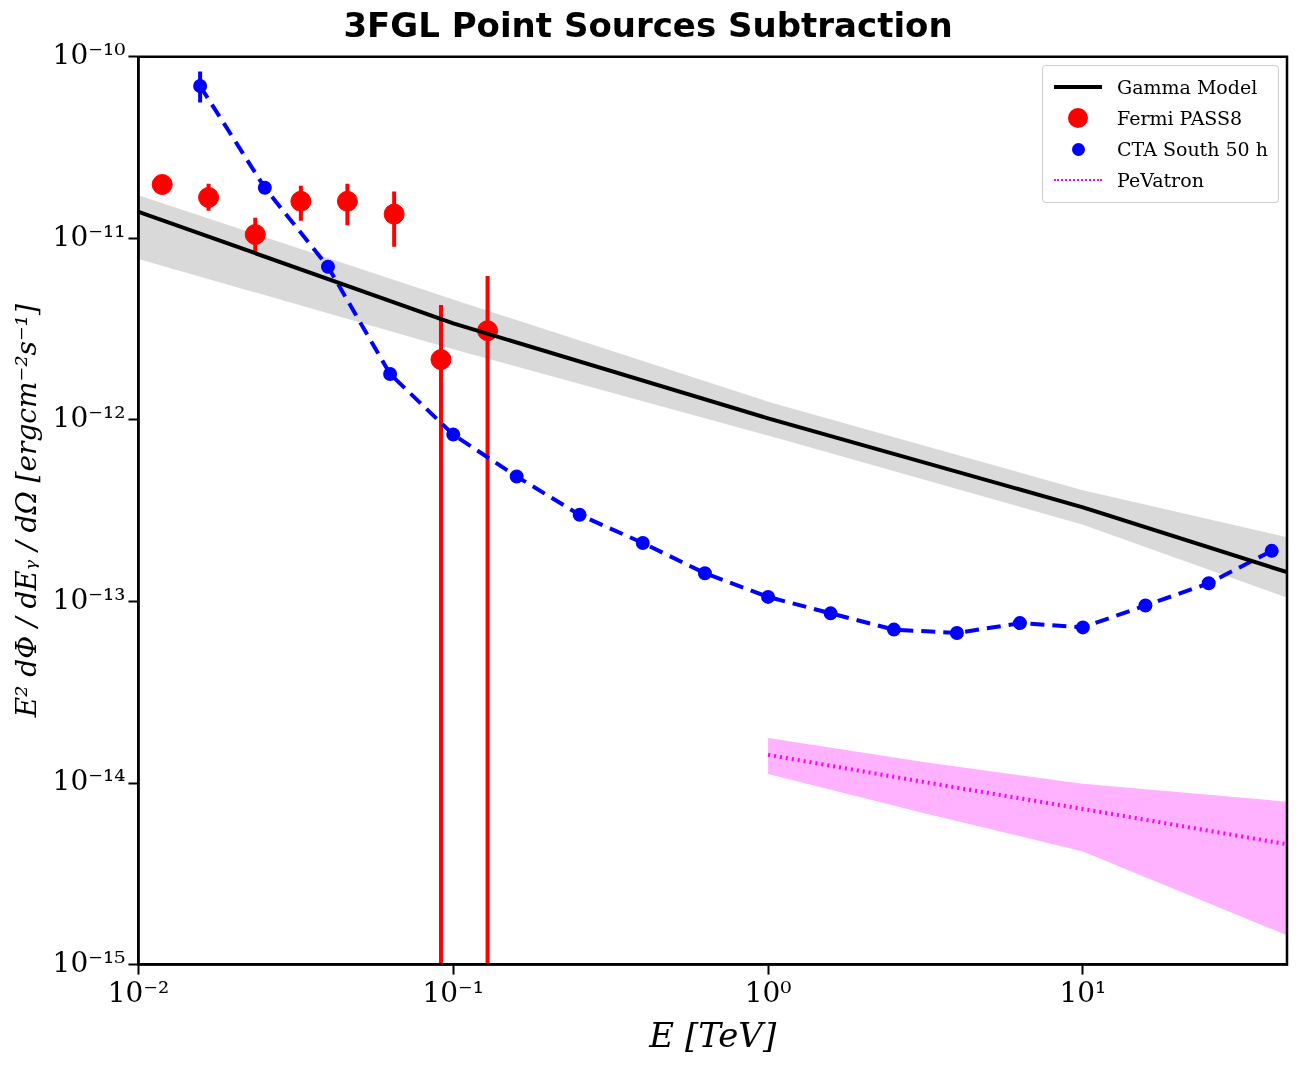 This screenshot has width=1307, height=1072. What do you see at coordinates (89, 599) in the screenshot?
I see `y-tick-label: 10⁻¹³` at bounding box center [89, 599].